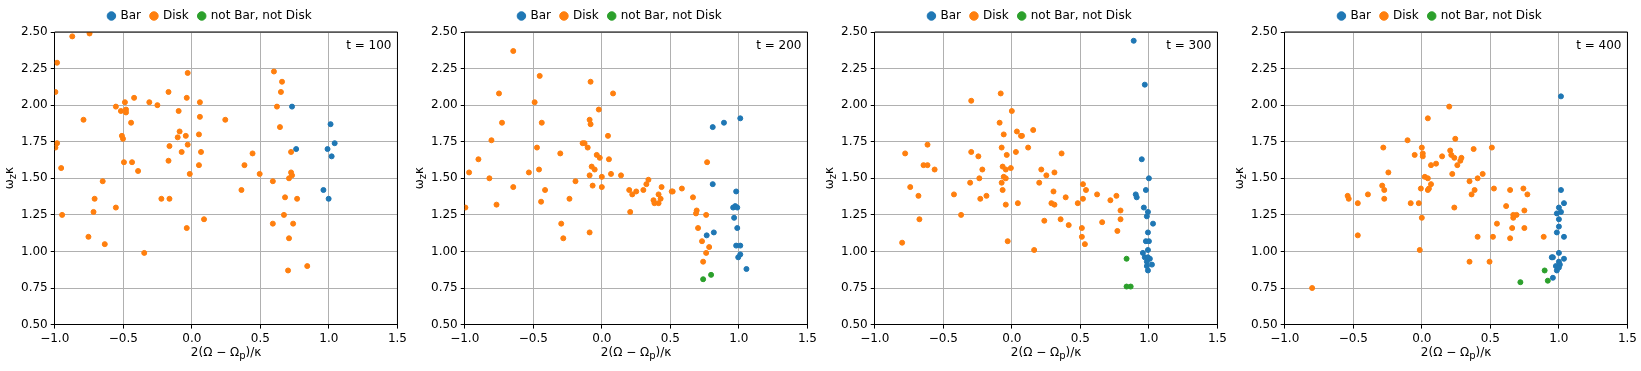 The width and height of the screenshot is (1641, 371). I want to click on annotation: t = 100, so click(369, 45).